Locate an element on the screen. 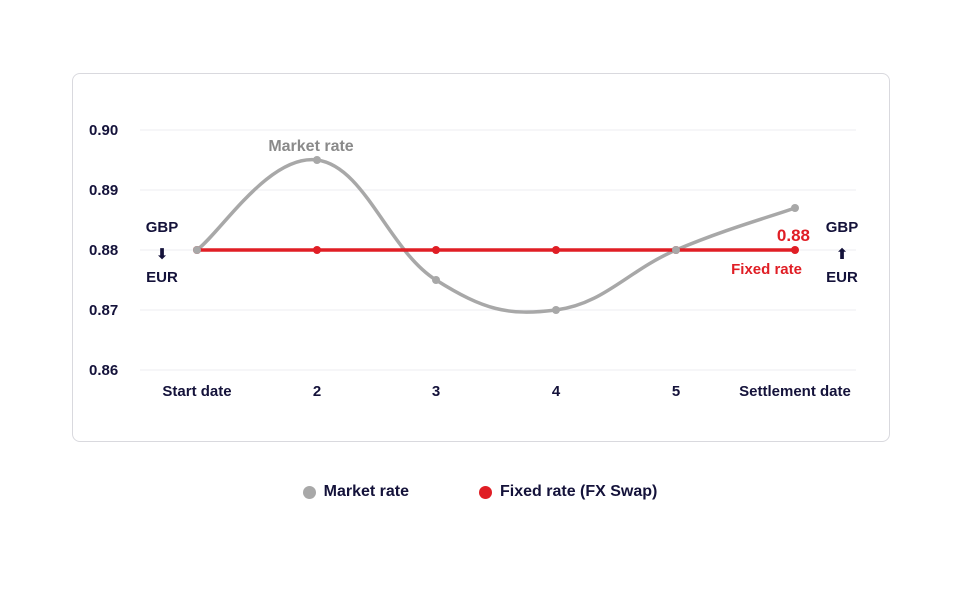 This screenshot has height=600, width=960. y-tick-label: 0.86 is located at coordinates (103, 370).